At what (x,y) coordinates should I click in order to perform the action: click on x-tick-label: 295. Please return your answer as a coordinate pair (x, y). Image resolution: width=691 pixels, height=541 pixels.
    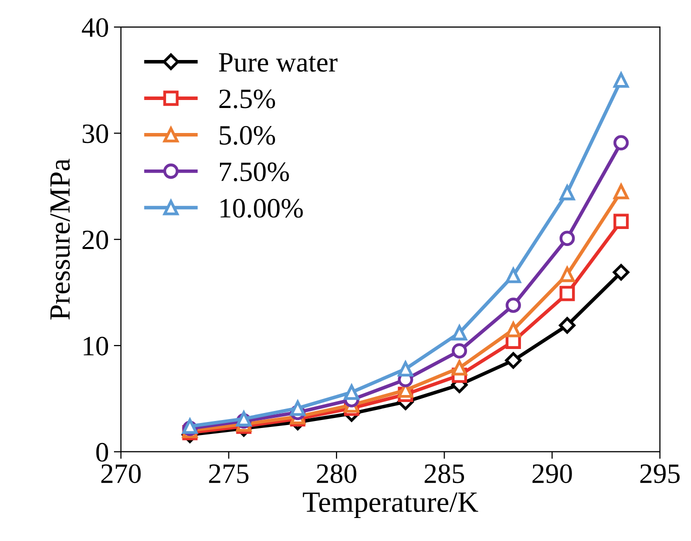
    Looking at the image, I should click on (660, 474).